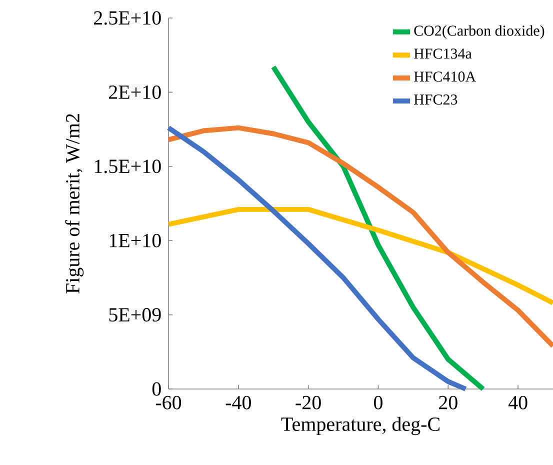  Describe the element at coordinates (445, 77) in the screenshot. I see `legend-label: HFC410A` at that location.